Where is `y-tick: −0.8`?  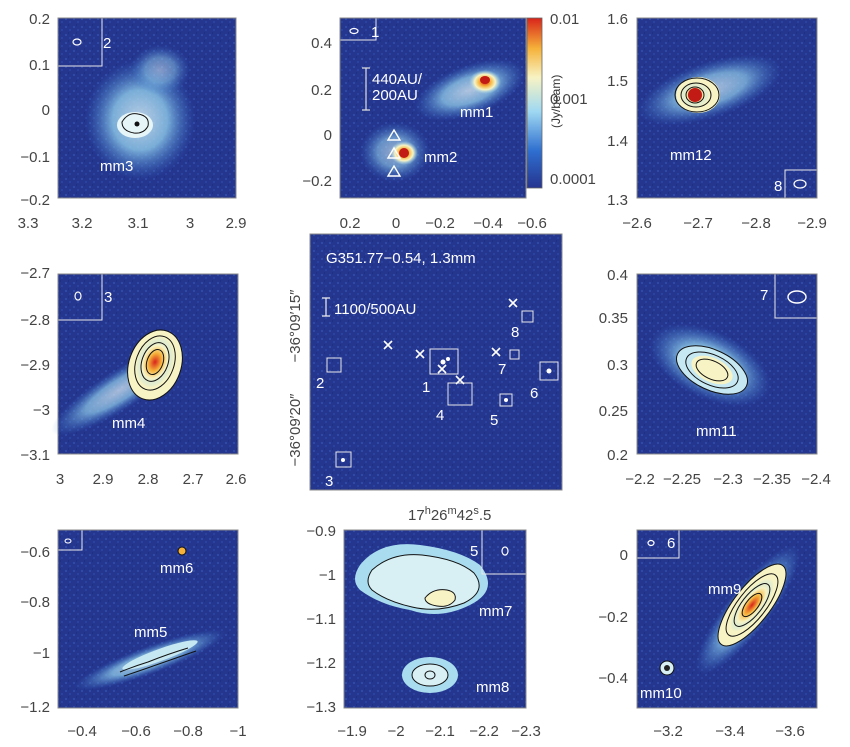 y-tick: −0.8 is located at coordinates (35, 602).